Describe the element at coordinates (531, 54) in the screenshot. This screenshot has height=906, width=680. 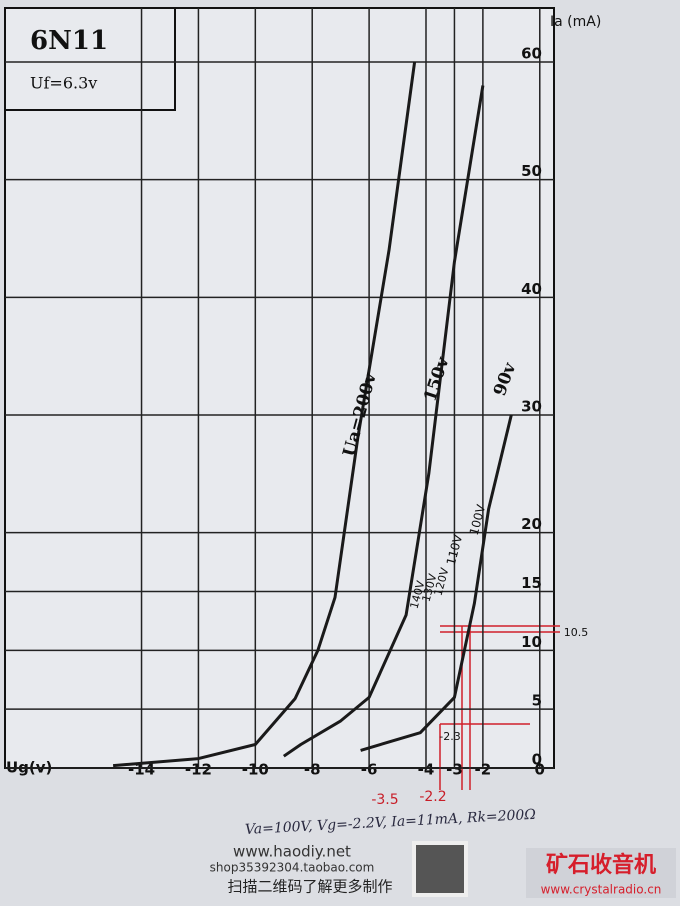
I see `y-tick-label: 60` at that location.